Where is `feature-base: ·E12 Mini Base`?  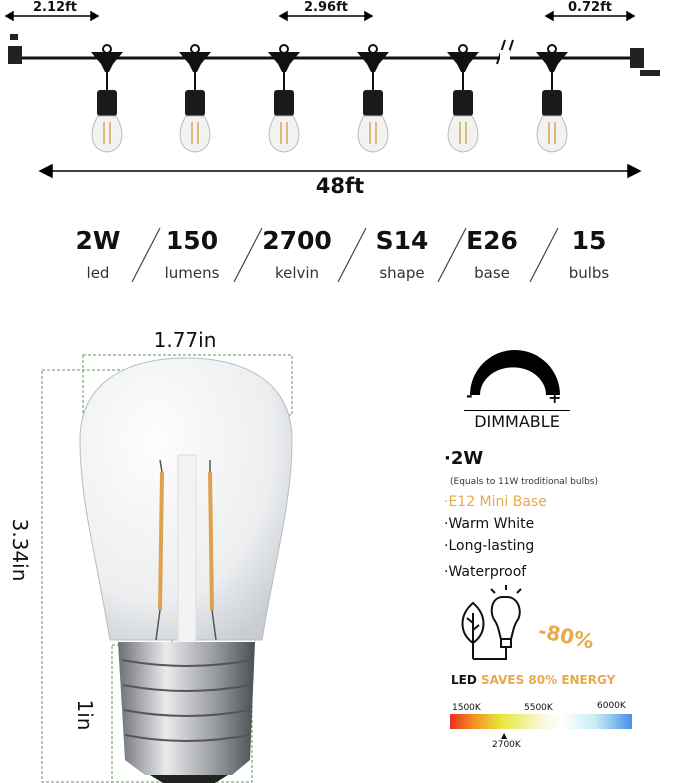 feature-base: ·E12 Mini Base is located at coordinates (495, 502).